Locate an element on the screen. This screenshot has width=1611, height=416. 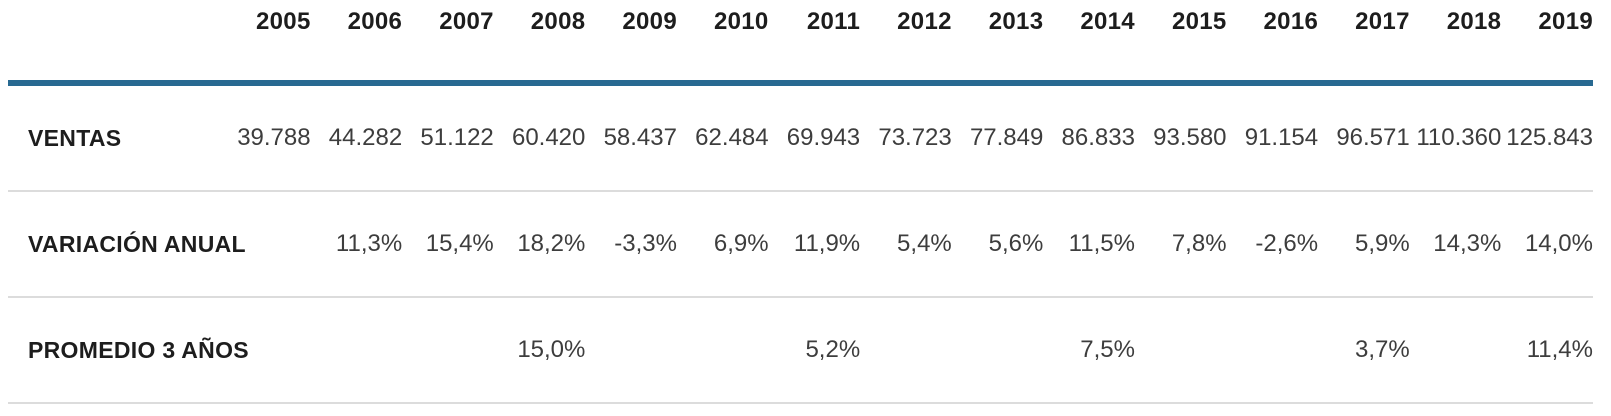
cell-value: 15,0% is located at coordinates (539, 350).